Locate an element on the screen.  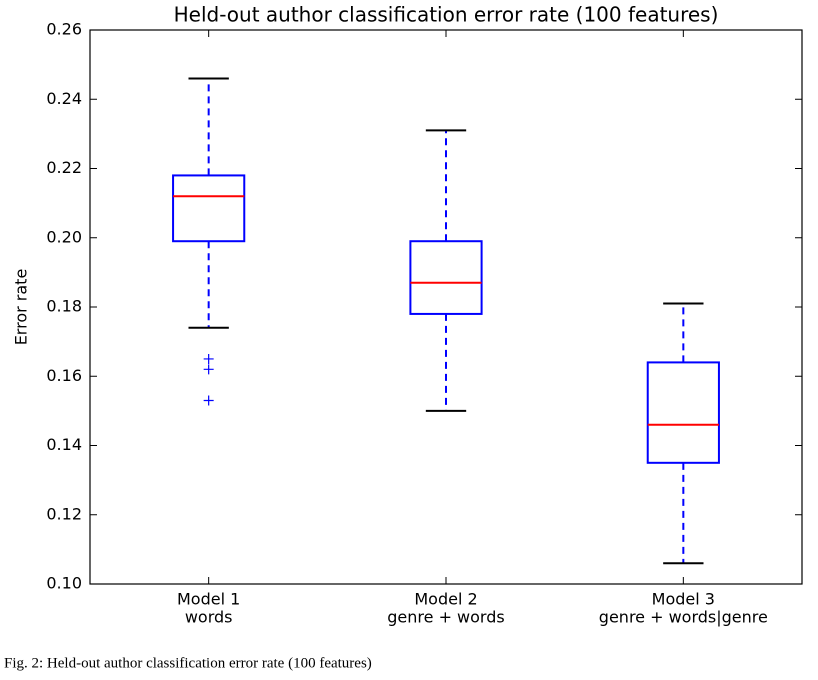
x-tick-label: genre + words is located at coordinates (445, 617).